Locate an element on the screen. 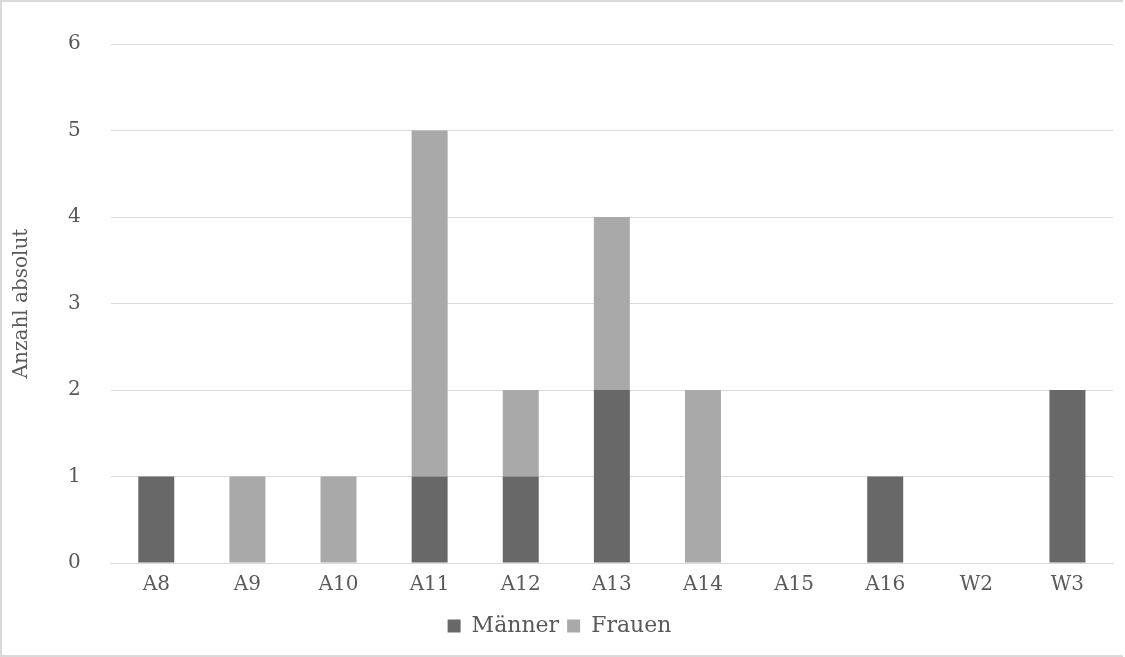 This screenshot has width=1125, height=657. x-tick-label: A14 is located at coordinates (702, 583).